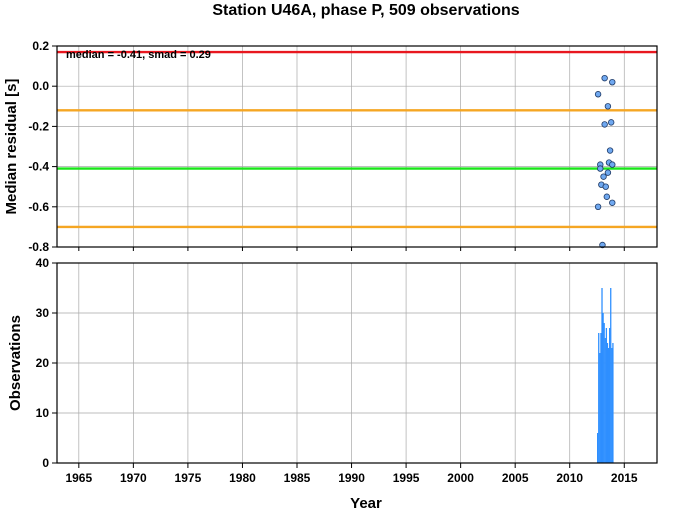 The image size is (678, 511). Describe the element at coordinates (43, 263) in the screenshot. I see `y-tick-label: 40` at that location.